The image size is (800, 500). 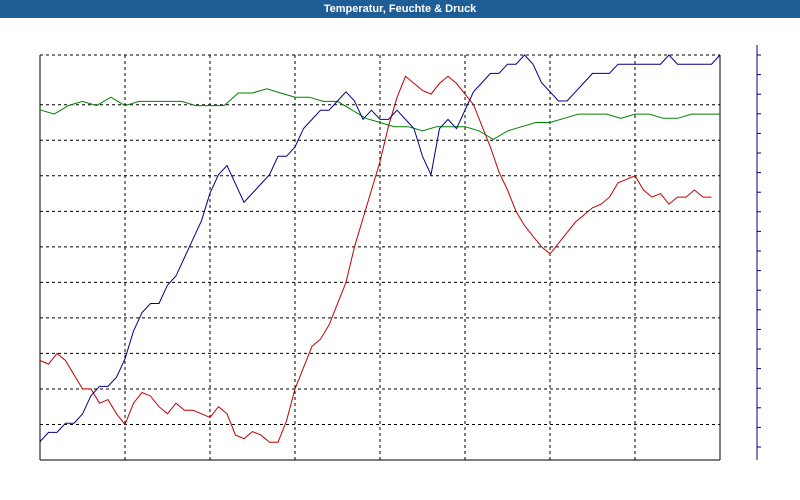 I want to click on humidity-series-line, so click(x=379, y=114).